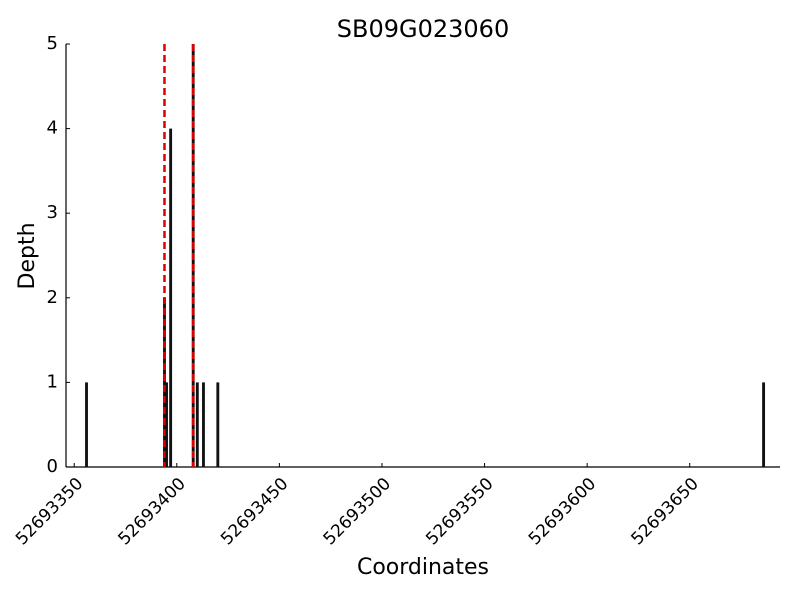 The image size is (800, 600). What do you see at coordinates (423, 567) in the screenshot?
I see `x-axis-label: Coordinates` at bounding box center [423, 567].